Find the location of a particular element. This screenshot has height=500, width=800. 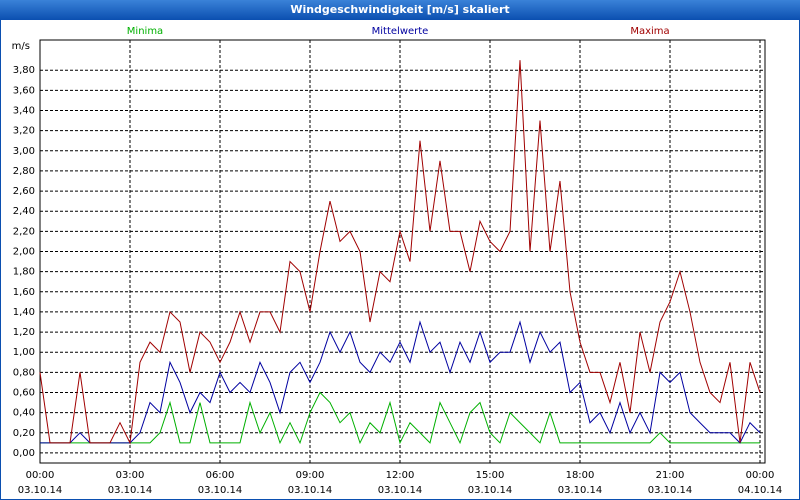

y-tick-label: 0,00 is located at coordinates (24, 453).